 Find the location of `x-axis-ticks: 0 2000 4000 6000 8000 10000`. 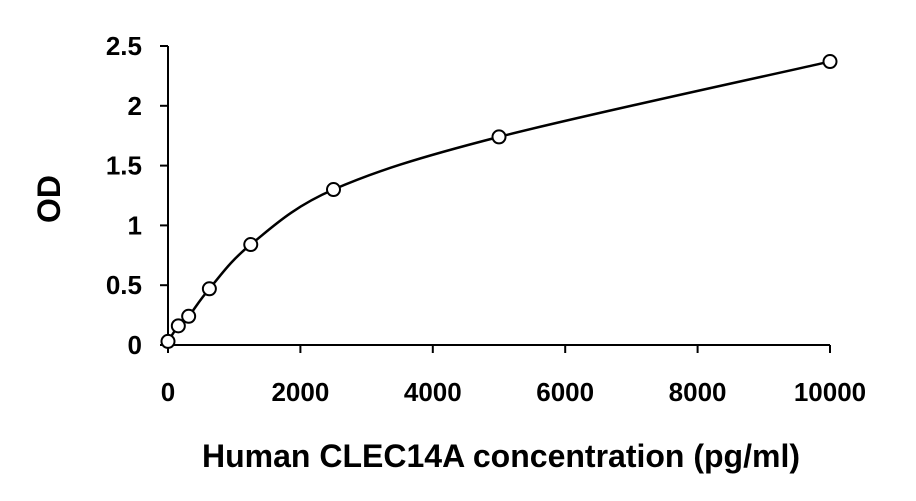

x-axis-ticks: 0 2000 4000 6000 8000 10000 is located at coordinates (513, 376).